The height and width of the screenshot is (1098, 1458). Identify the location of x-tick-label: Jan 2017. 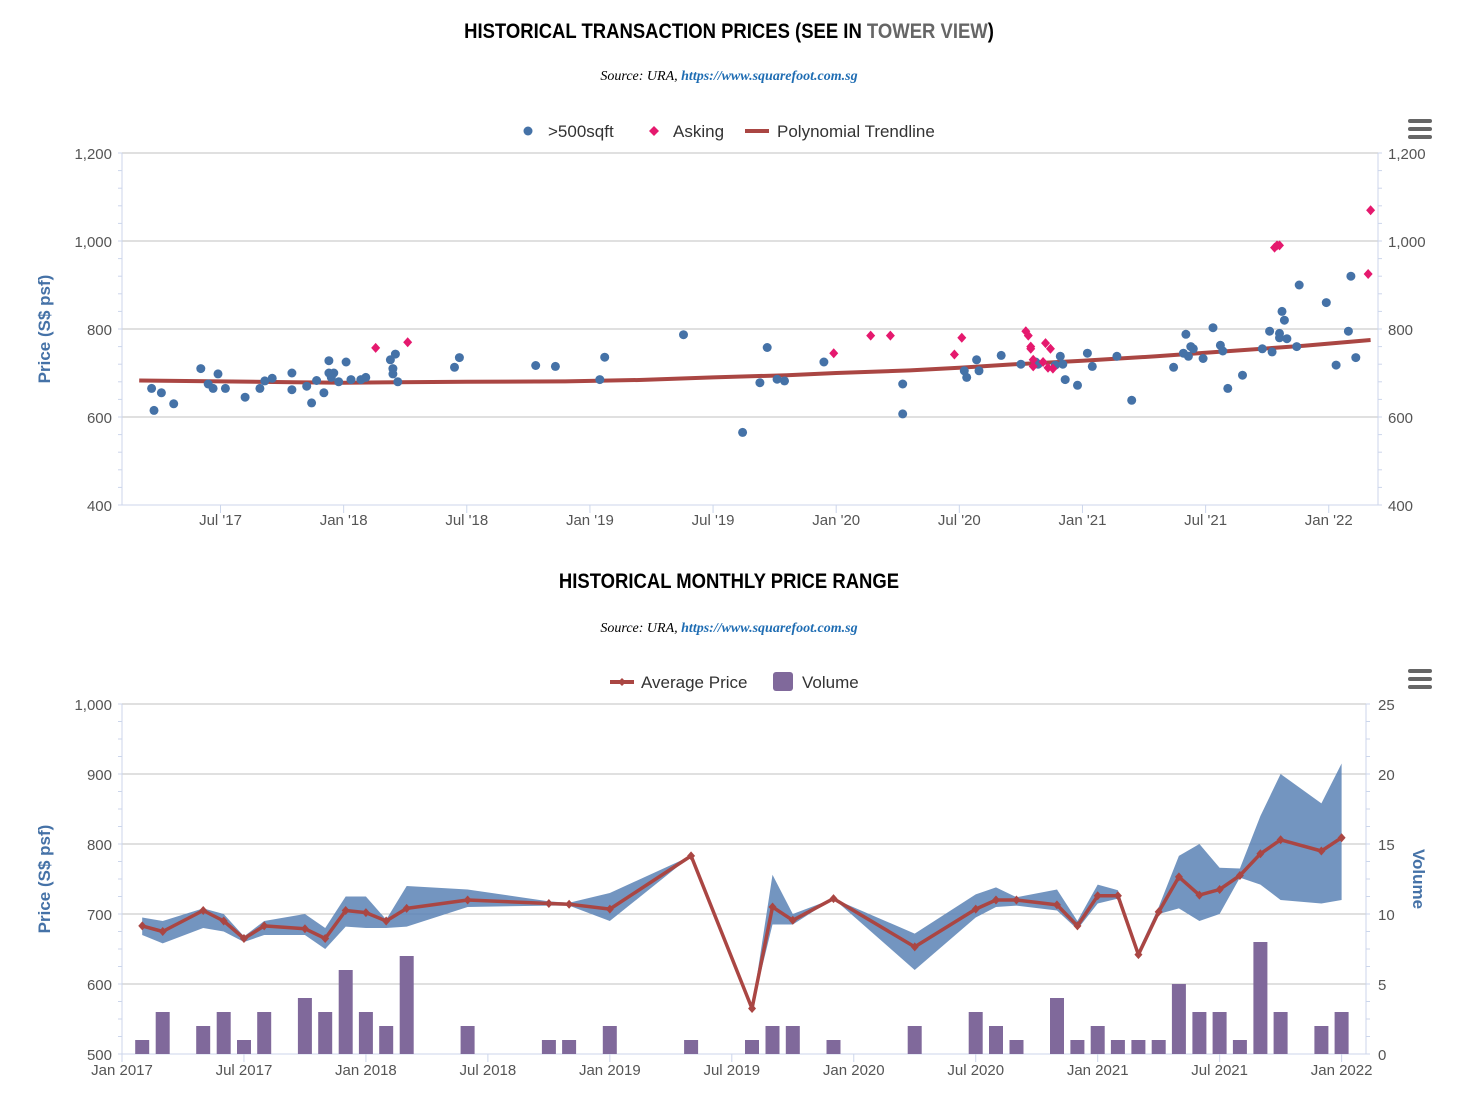
(122, 1070).